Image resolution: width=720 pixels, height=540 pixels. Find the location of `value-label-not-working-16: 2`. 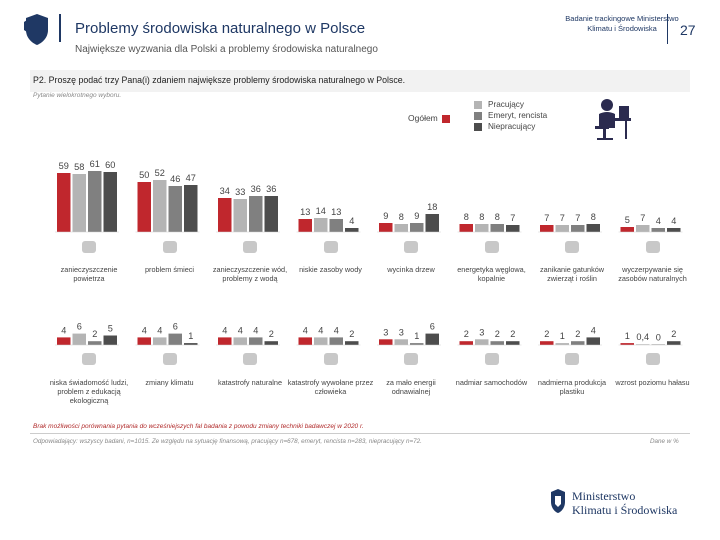

value-label-not-working-16: 2 is located at coordinates (673, 334).